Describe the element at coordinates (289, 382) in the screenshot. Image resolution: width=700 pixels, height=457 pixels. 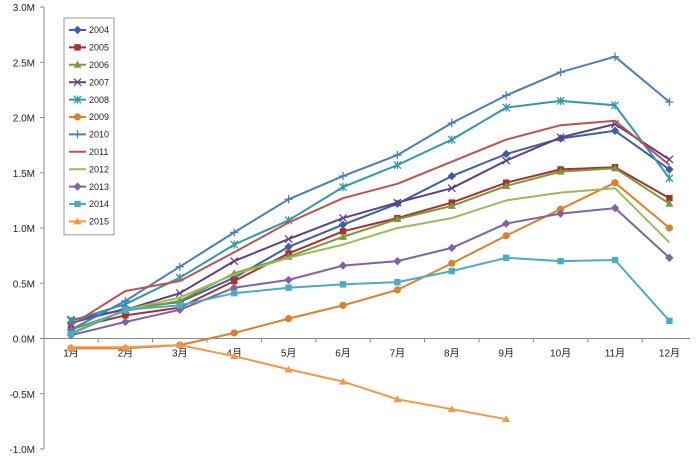
I see `series-2015` at that location.